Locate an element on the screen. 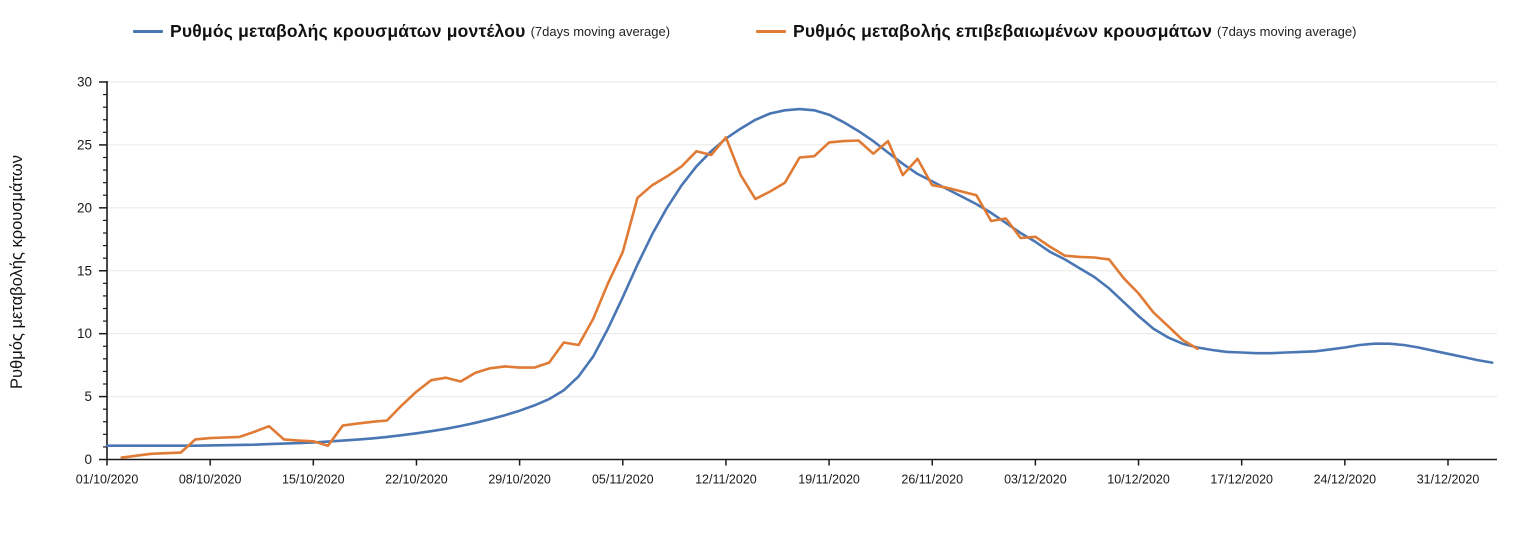  x-tick-label: 26/11/2020 is located at coordinates (932, 480).